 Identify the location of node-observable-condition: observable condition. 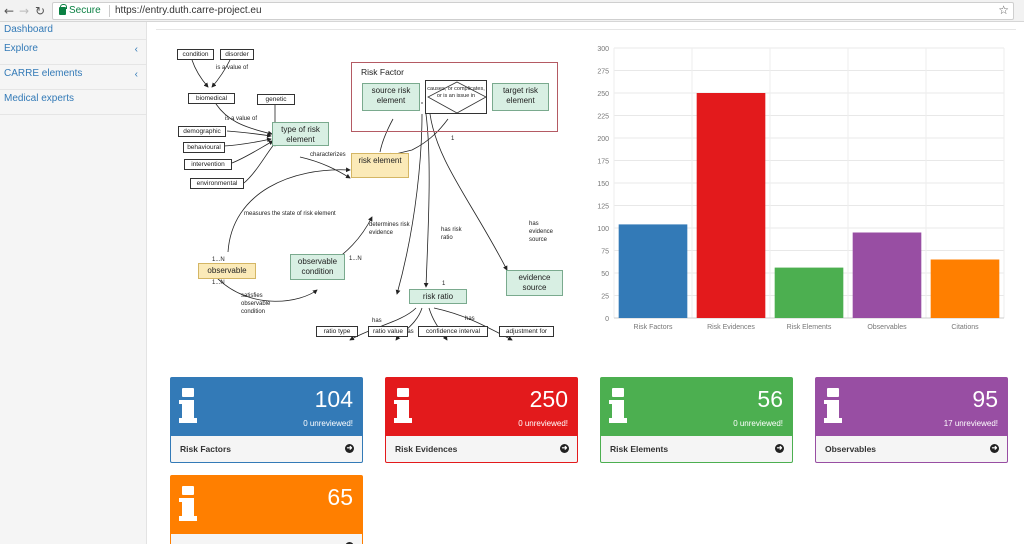
(317, 267).